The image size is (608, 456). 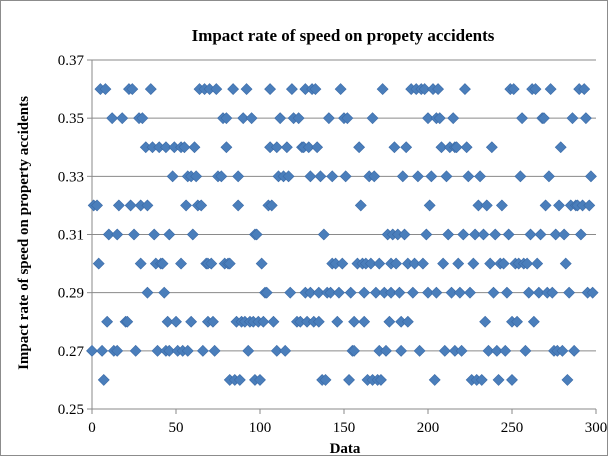 I want to click on y-tick-label: 0.33, so click(x=71, y=177).